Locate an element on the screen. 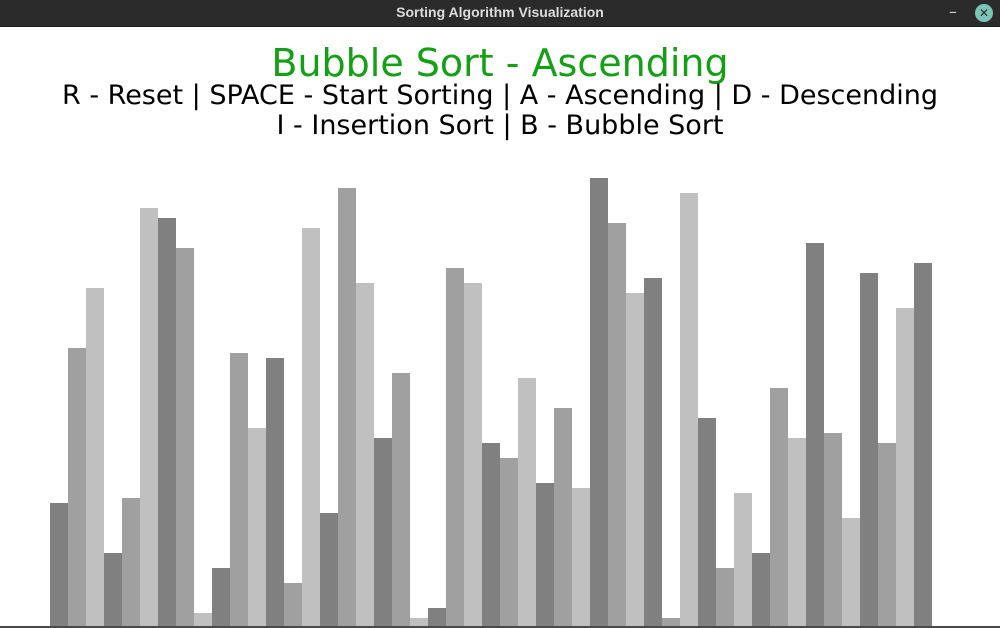 This screenshot has width=1000, height=628. window-title: Sorting Algorithm Visualization is located at coordinates (500, 12).